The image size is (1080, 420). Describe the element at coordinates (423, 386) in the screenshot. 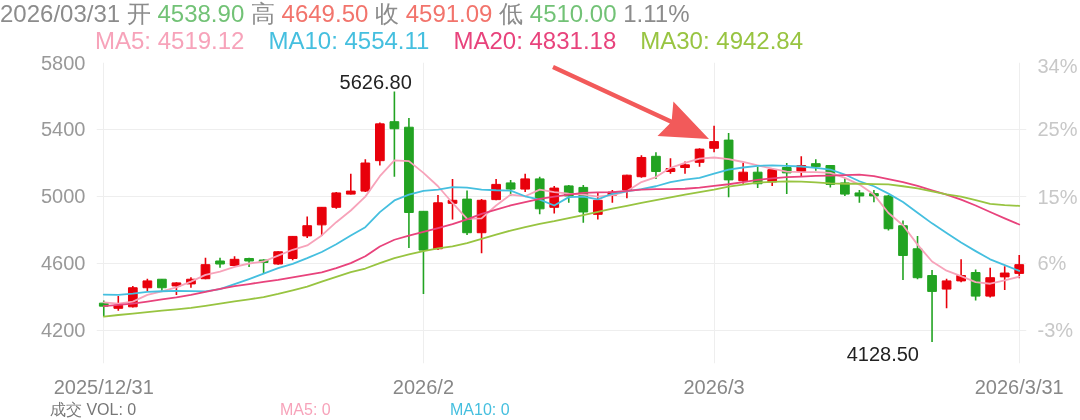

I see `x-tick-label: 2026/2` at that location.